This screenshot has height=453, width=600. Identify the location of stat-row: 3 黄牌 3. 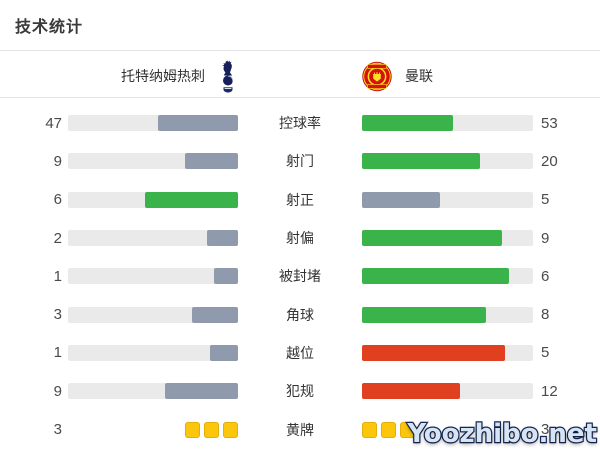
(300, 429).